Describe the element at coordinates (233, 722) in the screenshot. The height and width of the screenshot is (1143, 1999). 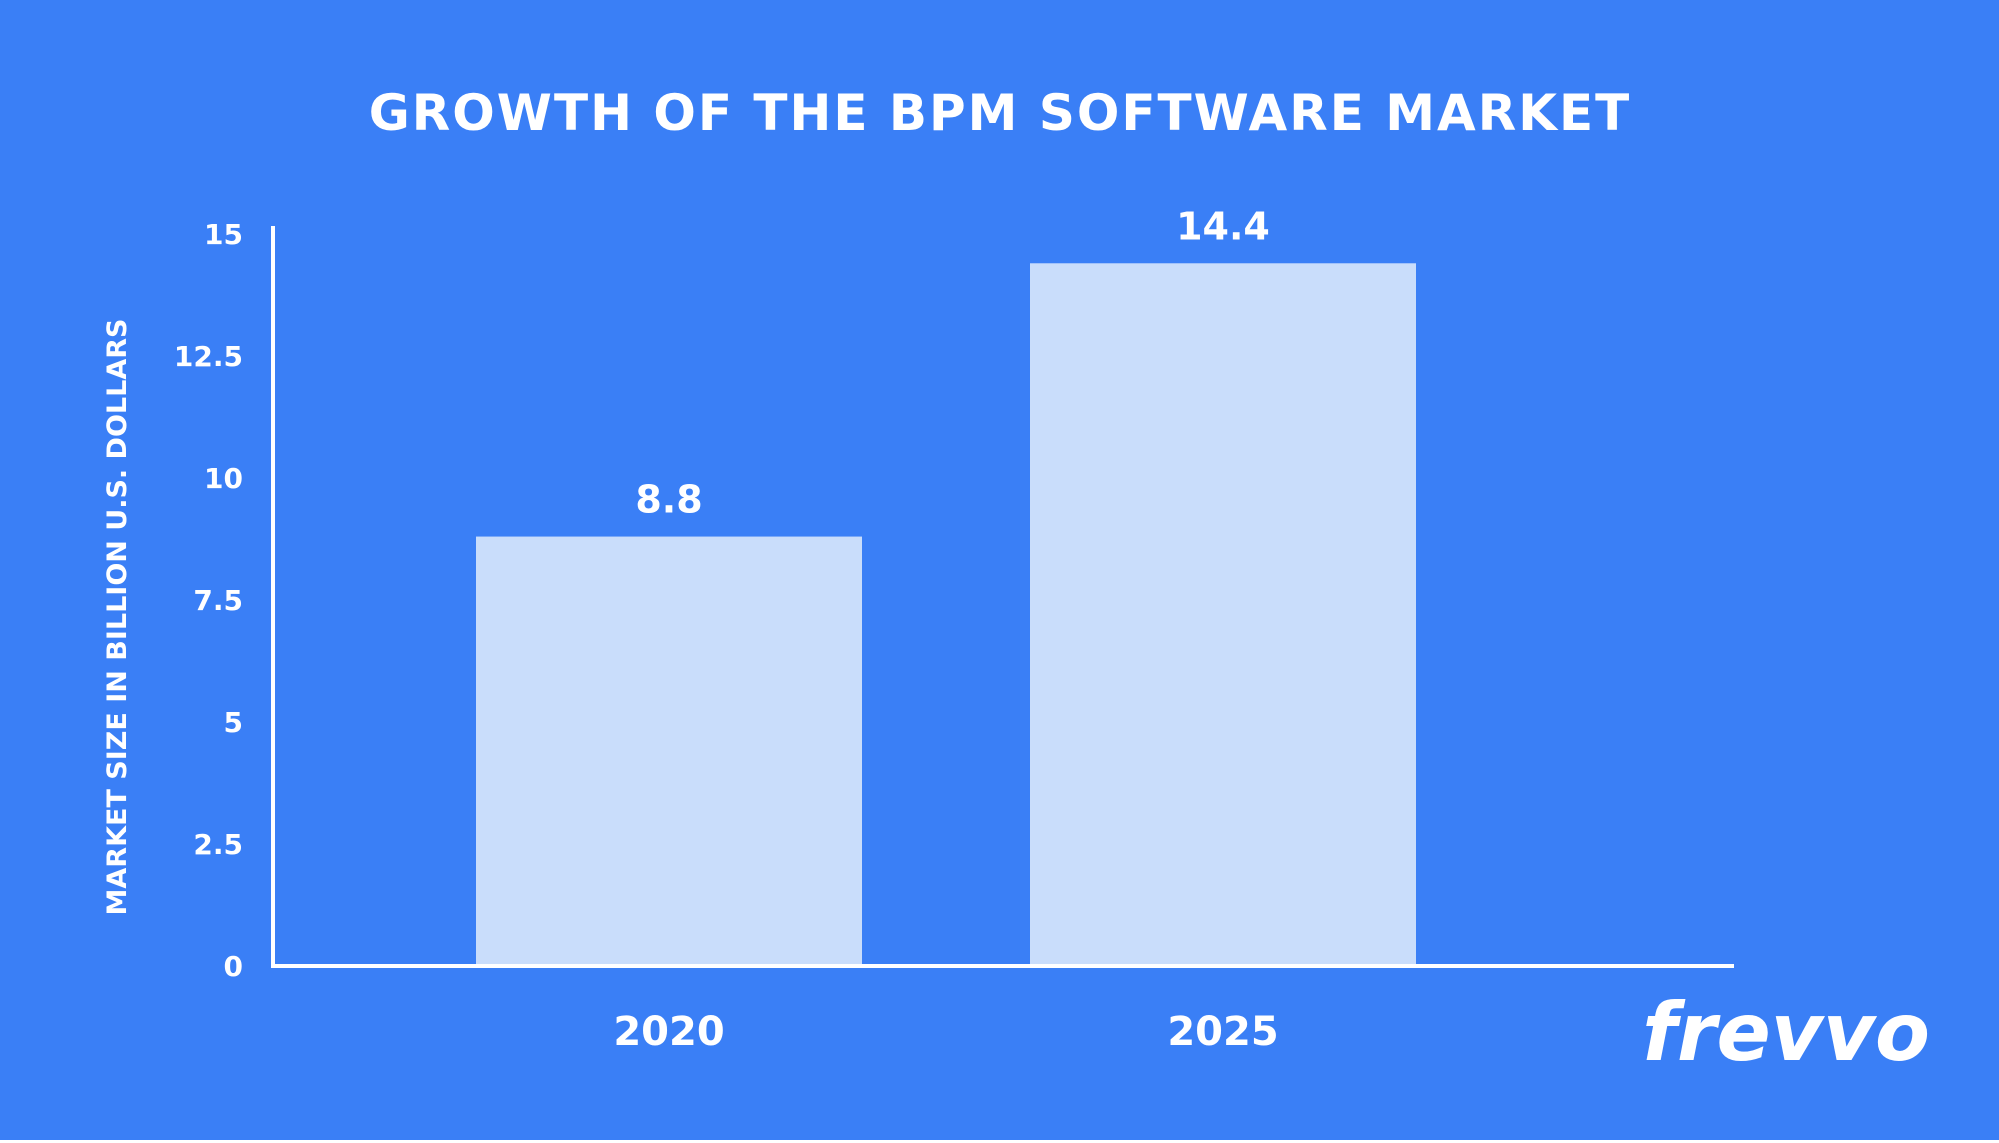
I see `y-tick-label: 5` at that location.